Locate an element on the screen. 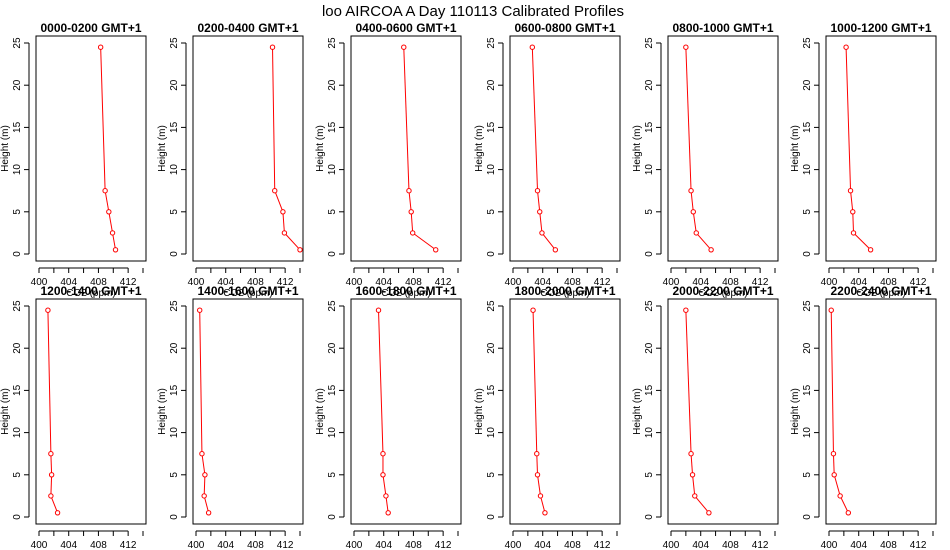  panel-title: 1800-2000 GMT+1 is located at coordinates (564, 291).